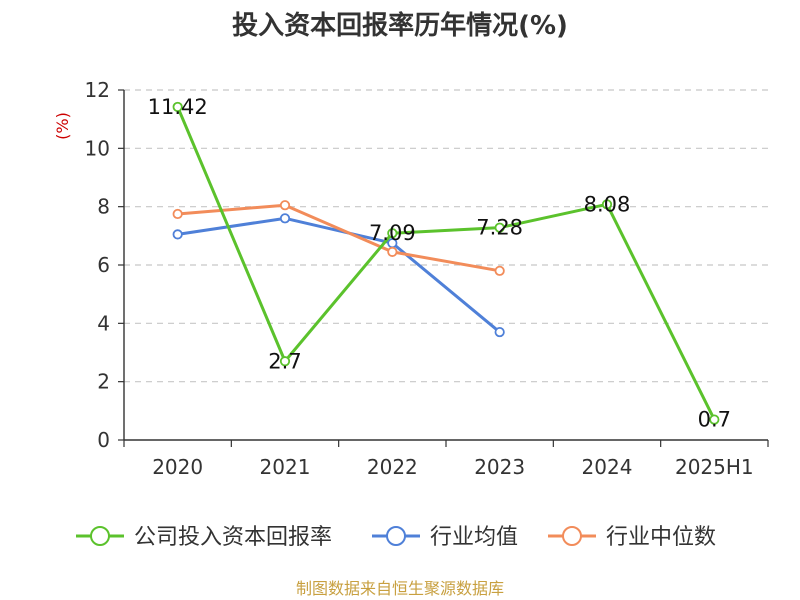 The width and height of the screenshot is (800, 600). I want to click on legend: 公司投入资本回报率 行业均值 行业中位数, so click(396, 537).